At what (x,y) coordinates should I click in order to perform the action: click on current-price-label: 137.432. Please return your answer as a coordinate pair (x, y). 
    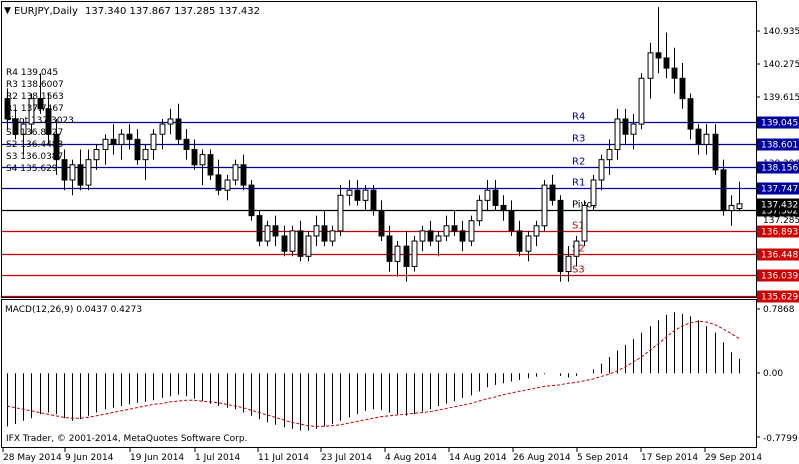
    Looking at the image, I should click on (779, 206).